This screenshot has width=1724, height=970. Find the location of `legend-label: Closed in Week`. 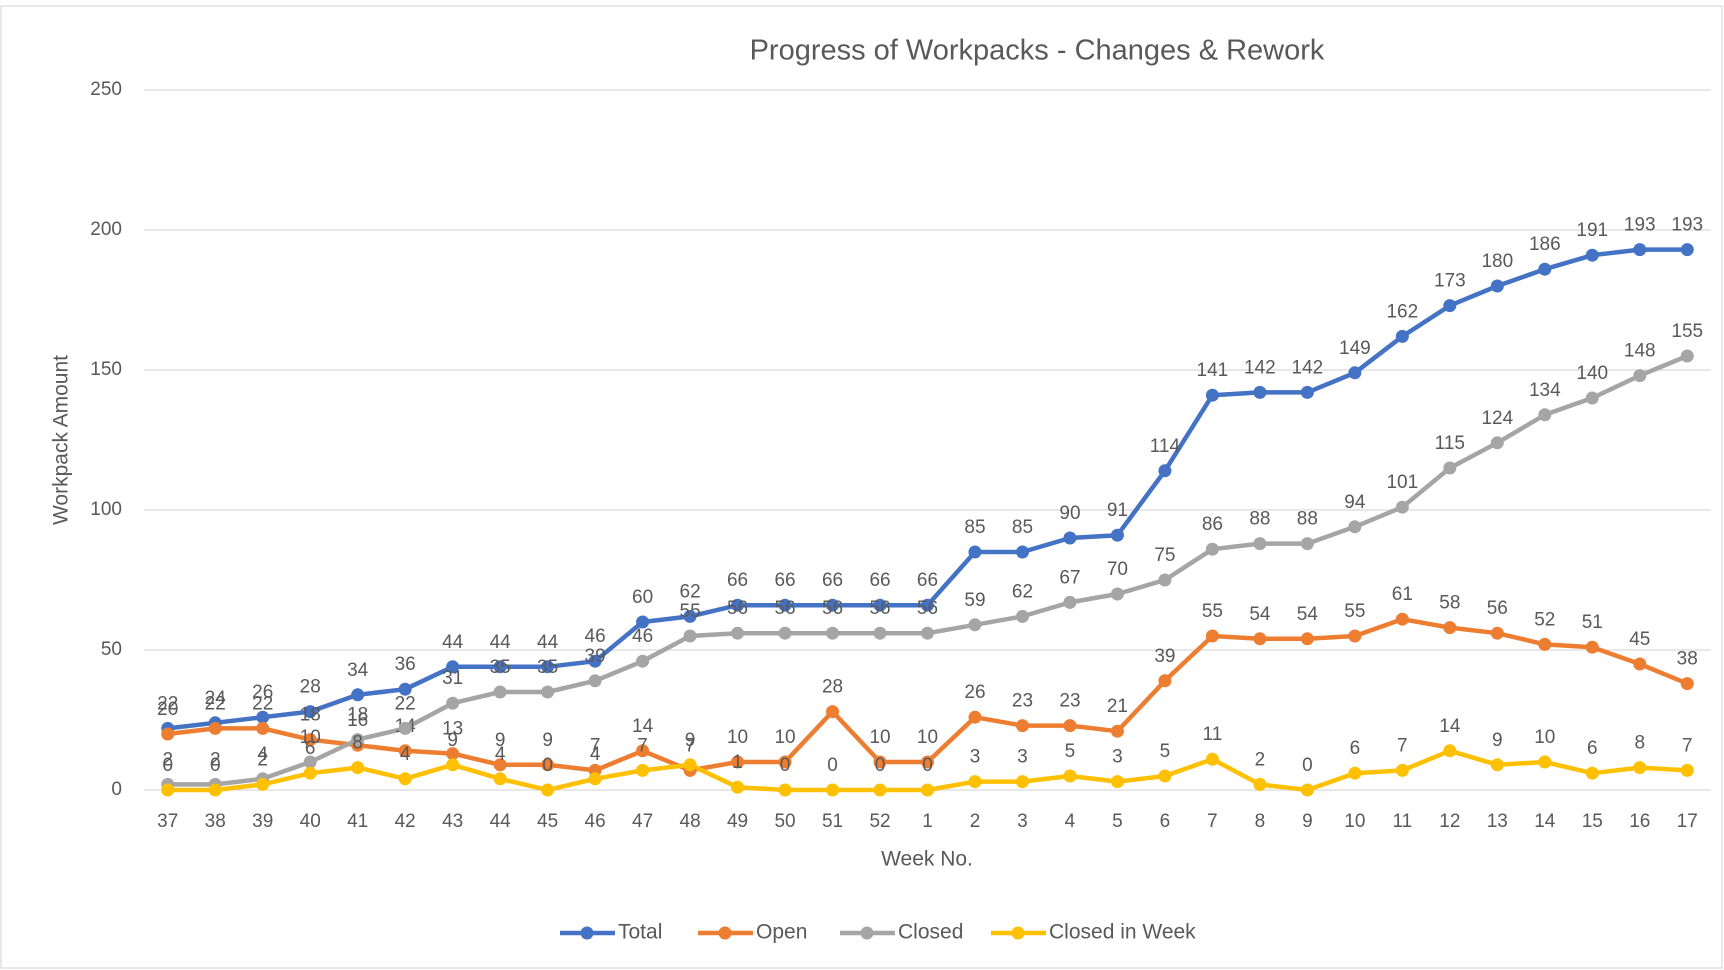

legend-label: Closed in Week is located at coordinates (1122, 932).